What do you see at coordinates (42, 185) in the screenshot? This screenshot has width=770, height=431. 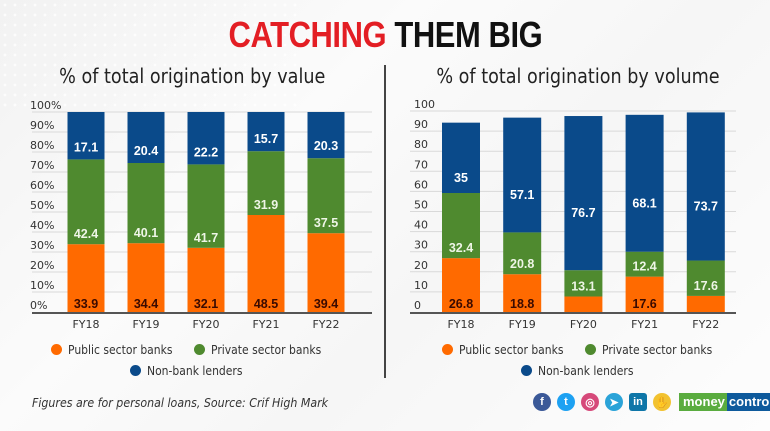 I see `y-tick-label: 60%` at bounding box center [42, 185].